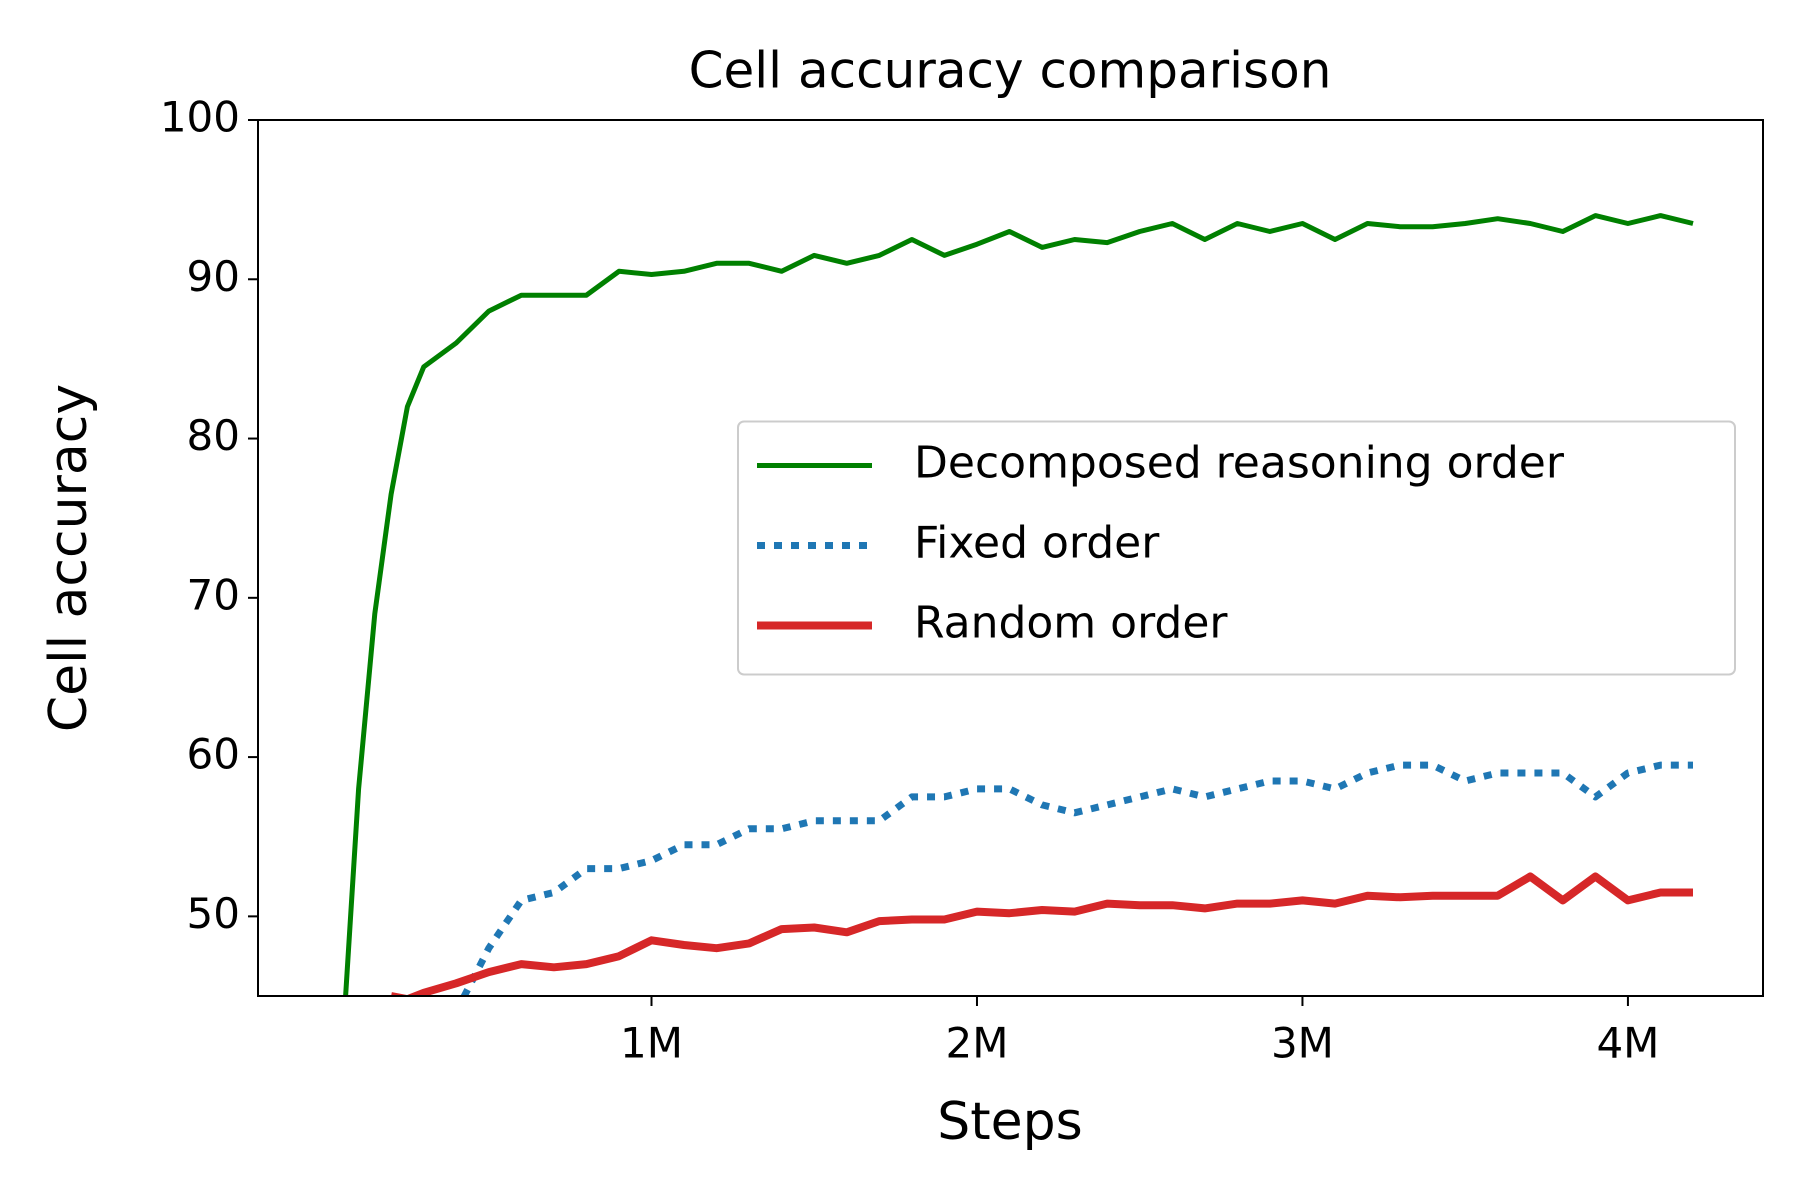  What do you see at coordinates (976, 1043) in the screenshot?
I see `x-tick-label: 2M` at bounding box center [976, 1043].